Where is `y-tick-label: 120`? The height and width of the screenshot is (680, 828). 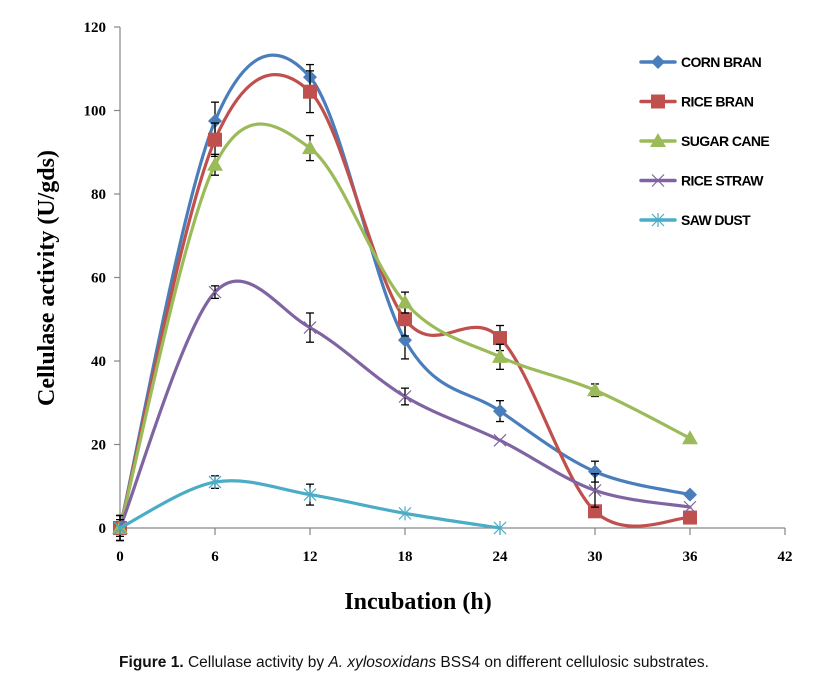
y-tick-label: 120 is located at coordinates (95, 28).